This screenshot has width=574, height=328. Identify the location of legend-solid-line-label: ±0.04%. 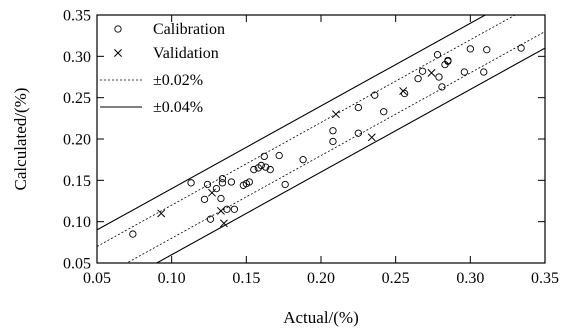
(178, 107).